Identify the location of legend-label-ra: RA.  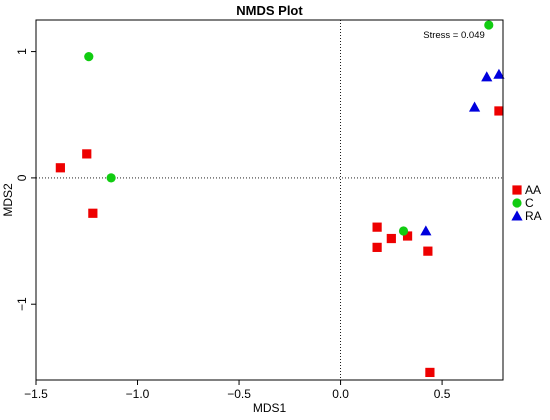
(533, 216).